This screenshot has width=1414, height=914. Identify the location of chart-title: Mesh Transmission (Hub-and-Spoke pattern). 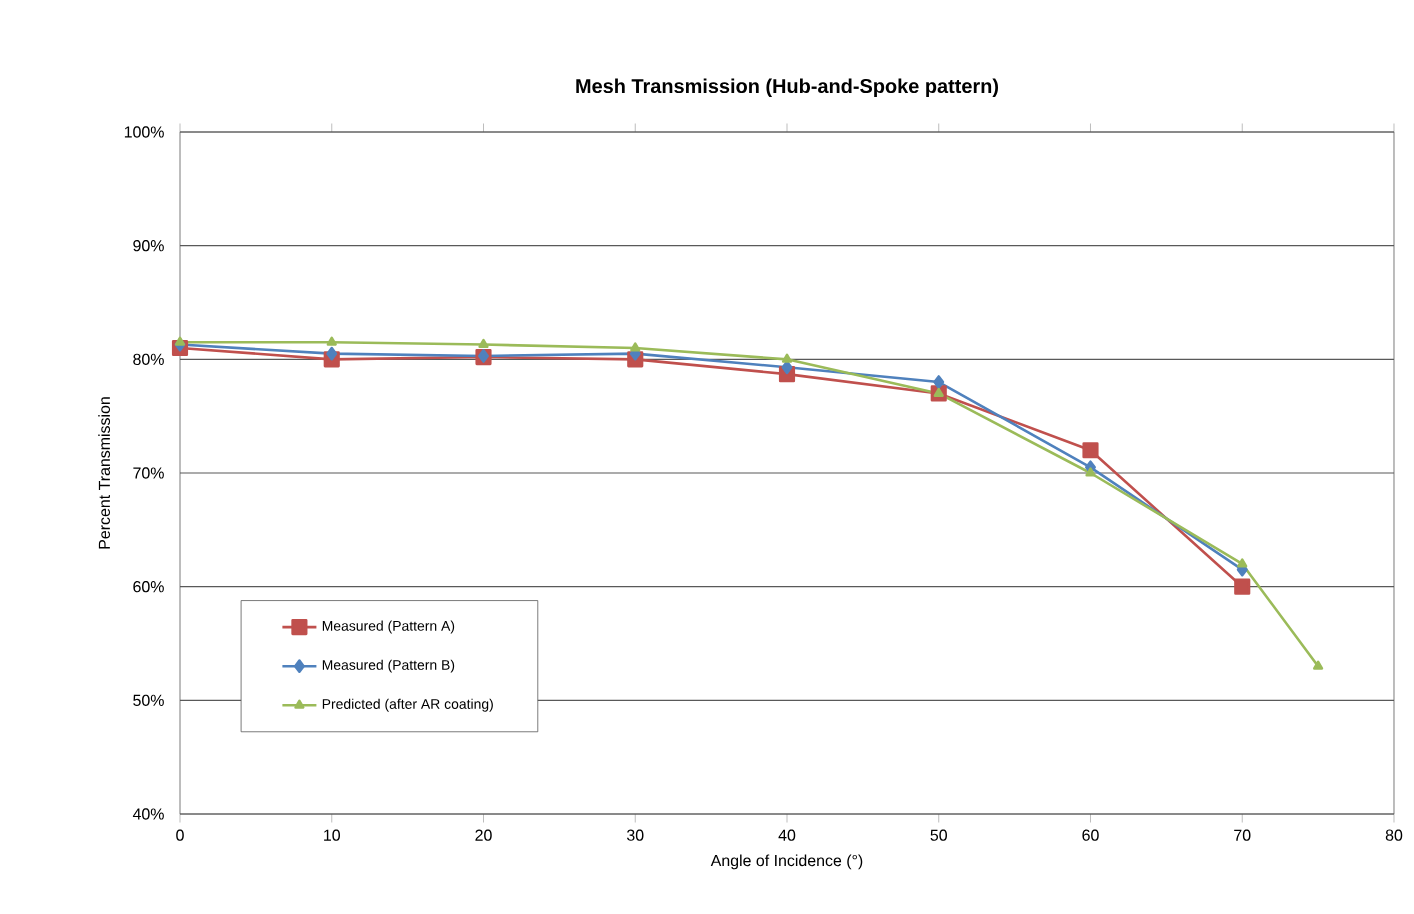
(787, 87).